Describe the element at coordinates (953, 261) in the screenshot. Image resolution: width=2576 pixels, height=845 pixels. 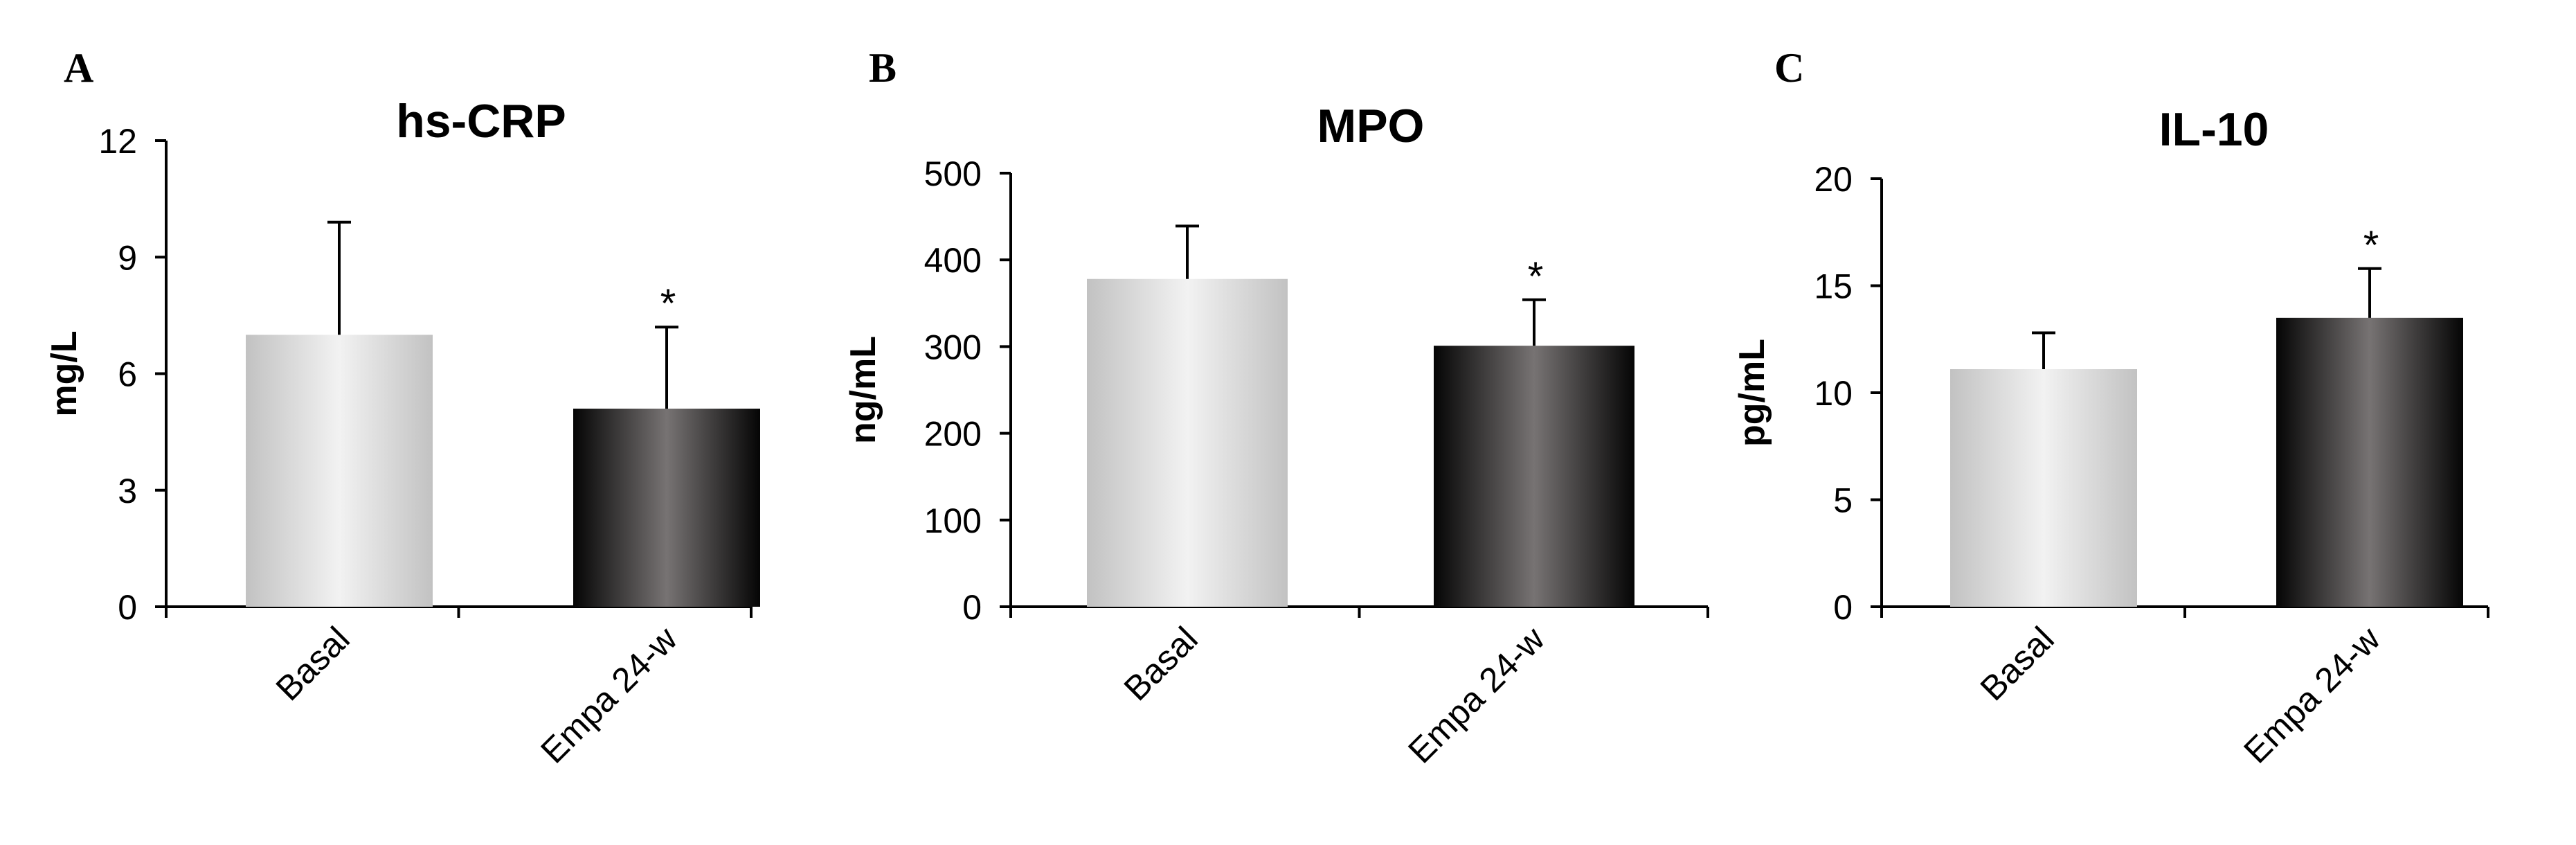
I see `y-tick-label: 400` at that location.